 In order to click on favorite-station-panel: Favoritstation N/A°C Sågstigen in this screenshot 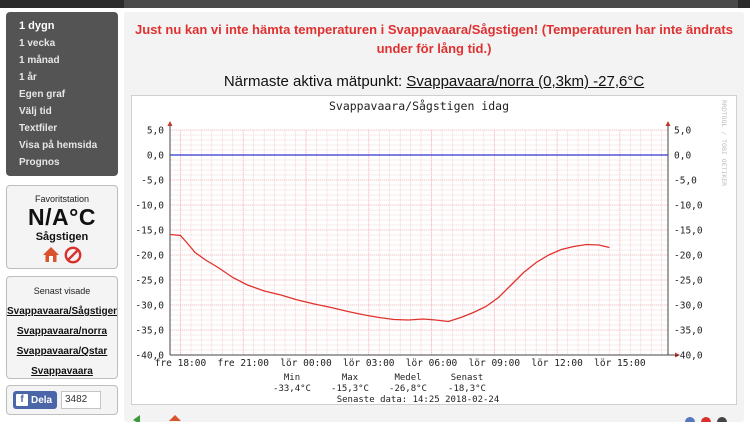, I will do `click(62, 227)`.